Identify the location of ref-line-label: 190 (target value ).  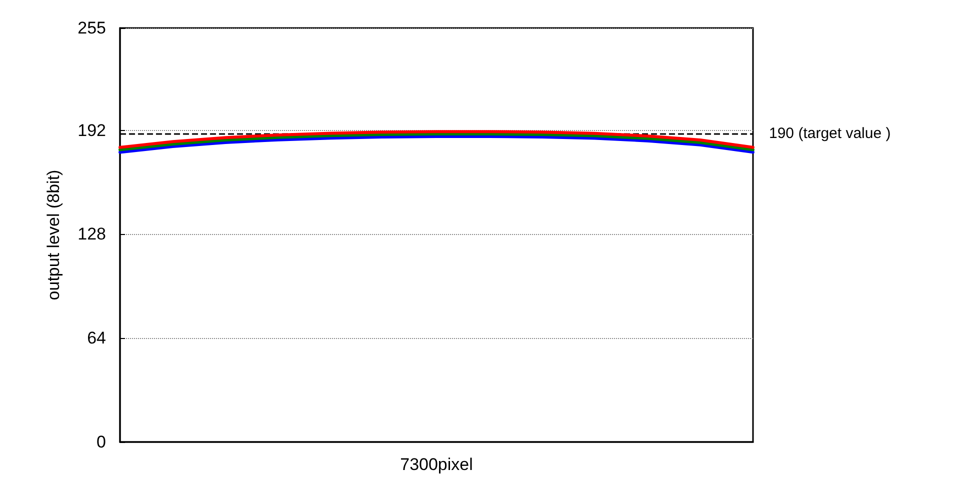
(830, 133).